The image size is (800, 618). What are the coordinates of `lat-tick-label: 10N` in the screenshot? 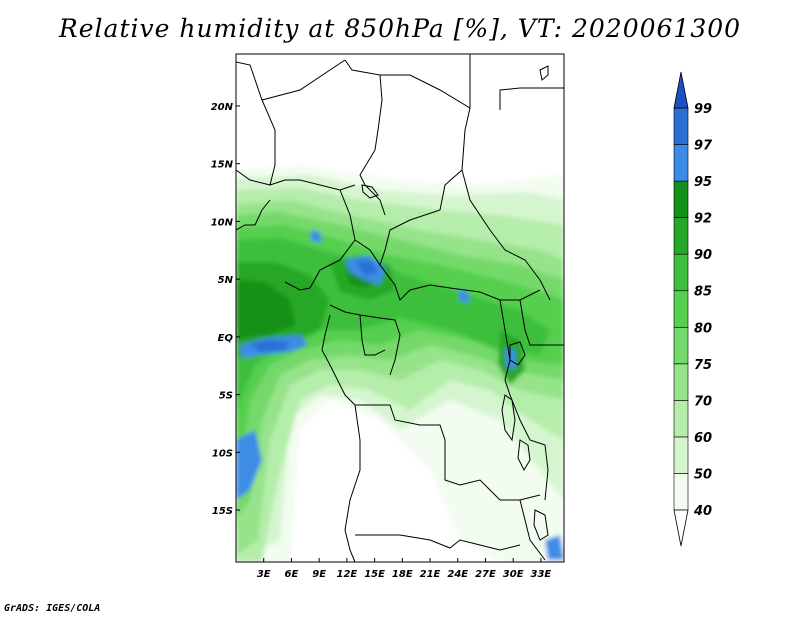 It's located at (222, 222).